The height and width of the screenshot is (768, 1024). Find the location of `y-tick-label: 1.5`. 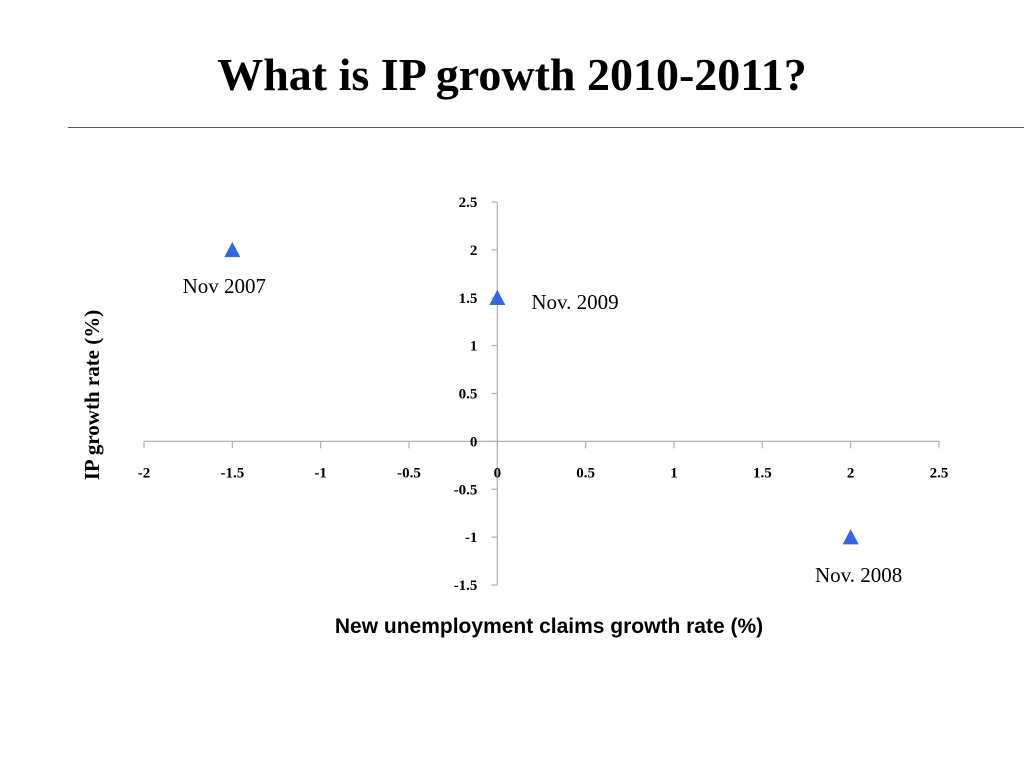

y-tick-label: 1.5 is located at coordinates (468, 299).